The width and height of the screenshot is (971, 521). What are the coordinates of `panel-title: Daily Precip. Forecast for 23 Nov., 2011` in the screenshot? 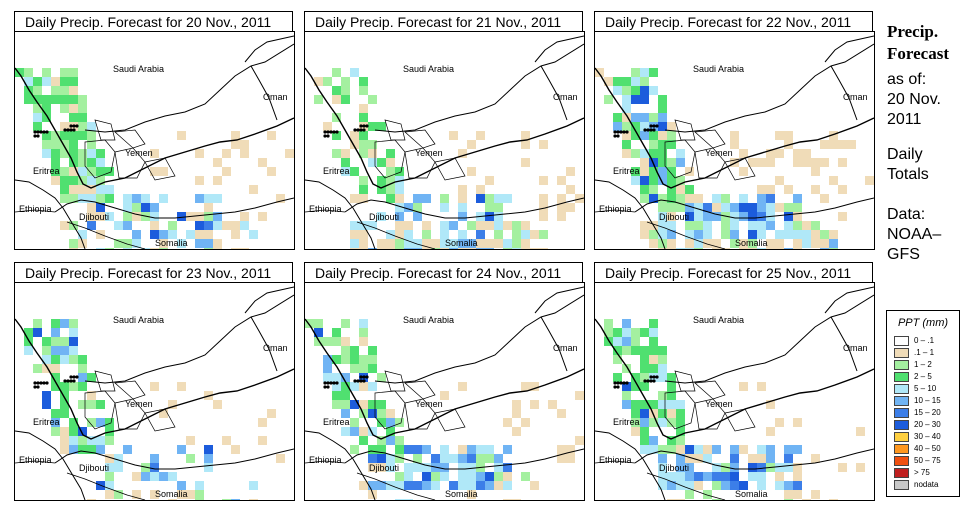 It's located at (153, 273).